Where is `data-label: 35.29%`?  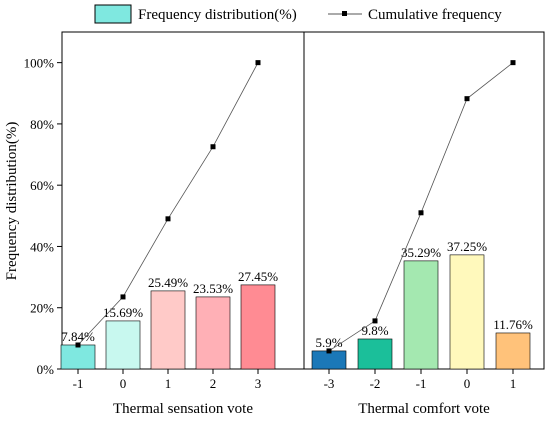
data-label: 35.29% is located at coordinates (421, 252).